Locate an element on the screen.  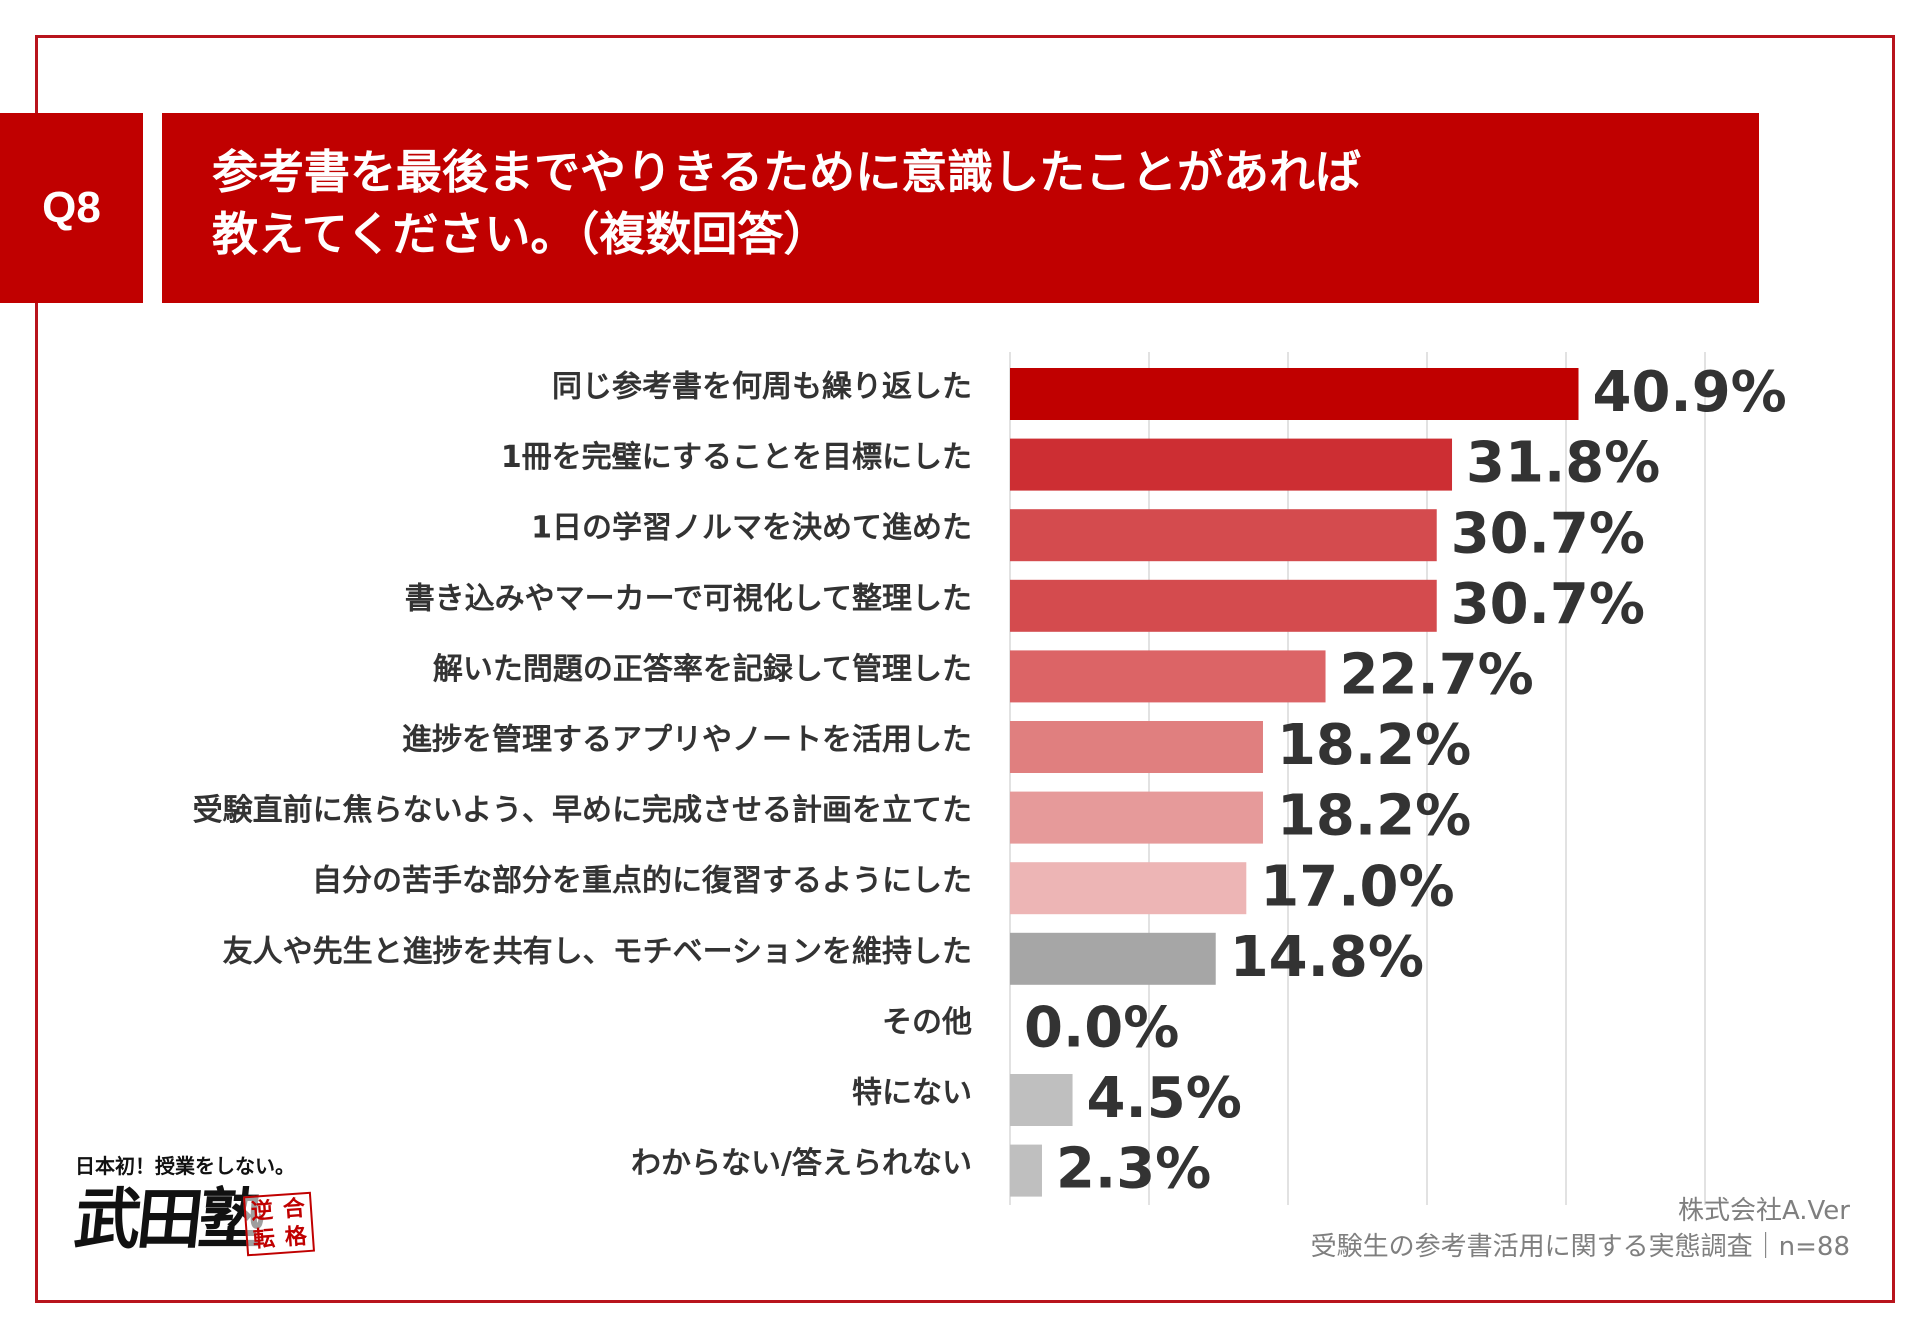
source-survey: 受験生の参考書活用に関する実態調査｜n=88 is located at coordinates (1580, 1247).